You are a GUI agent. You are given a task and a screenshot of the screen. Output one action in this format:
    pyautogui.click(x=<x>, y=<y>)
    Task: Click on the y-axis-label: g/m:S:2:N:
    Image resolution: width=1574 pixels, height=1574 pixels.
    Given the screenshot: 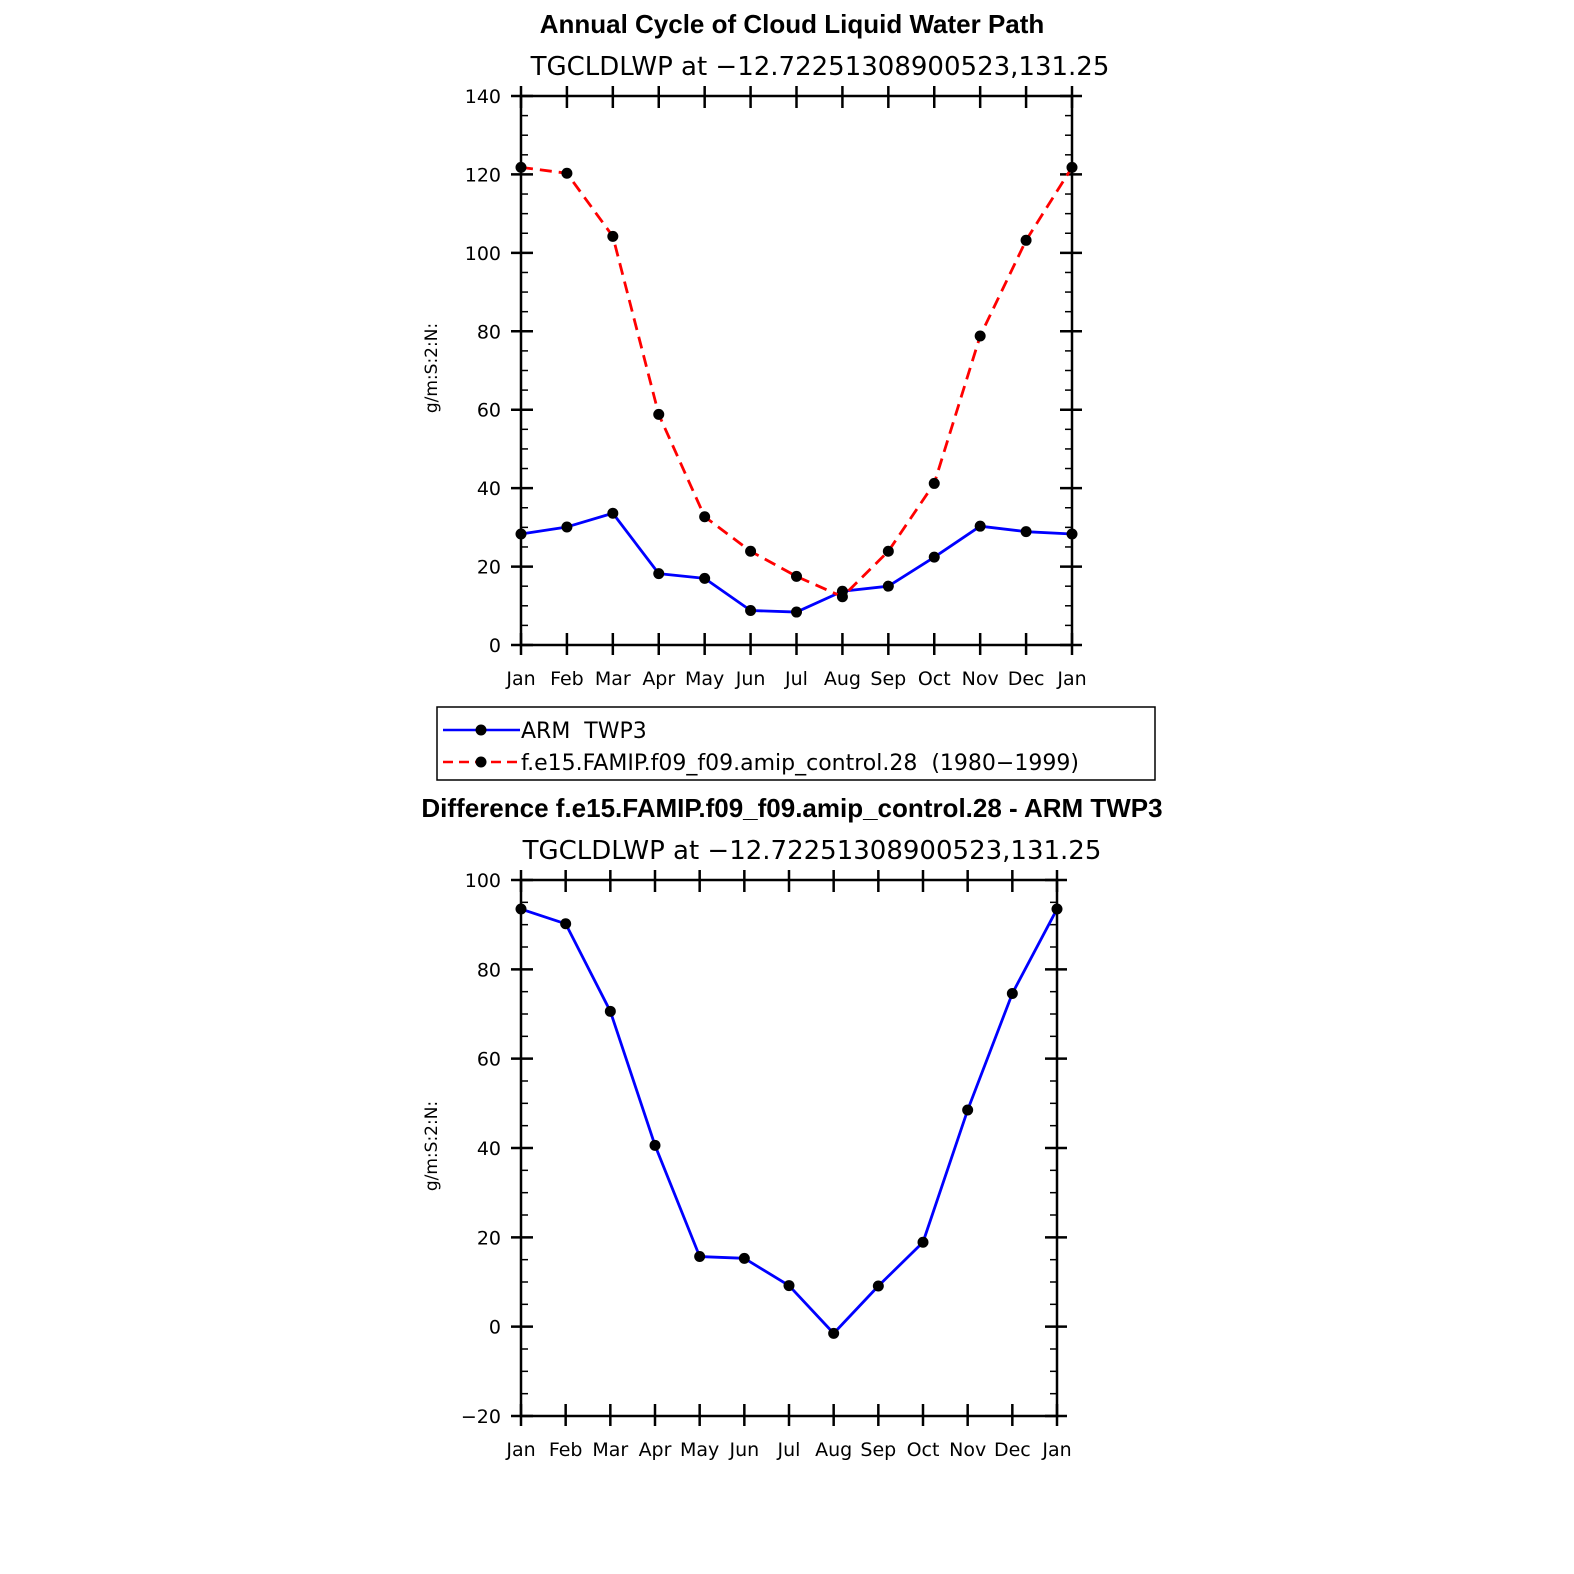 What is the action you would take?
    pyautogui.click(x=432, y=368)
    